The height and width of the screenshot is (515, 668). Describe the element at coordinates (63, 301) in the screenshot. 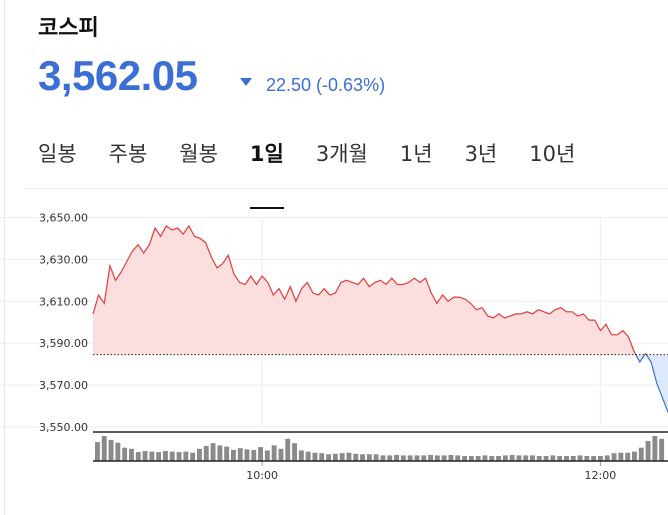

I see `y-tick-label: 3,610.00` at that location.